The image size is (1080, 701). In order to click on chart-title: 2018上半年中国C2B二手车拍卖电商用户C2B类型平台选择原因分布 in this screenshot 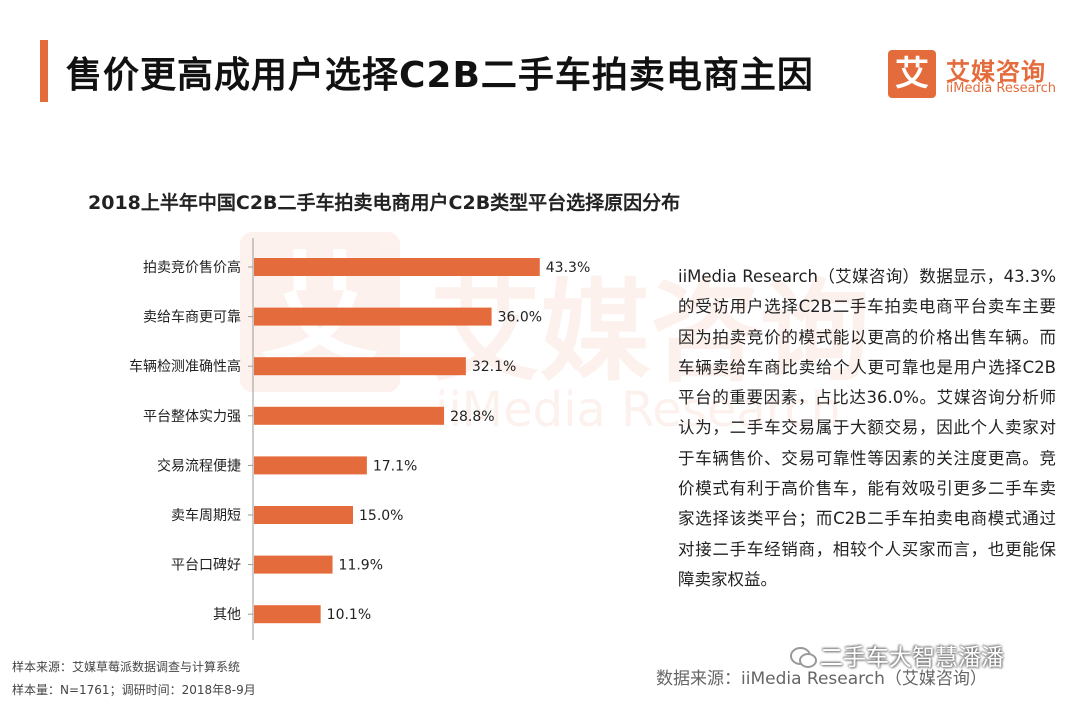, I will do `click(384, 203)`.